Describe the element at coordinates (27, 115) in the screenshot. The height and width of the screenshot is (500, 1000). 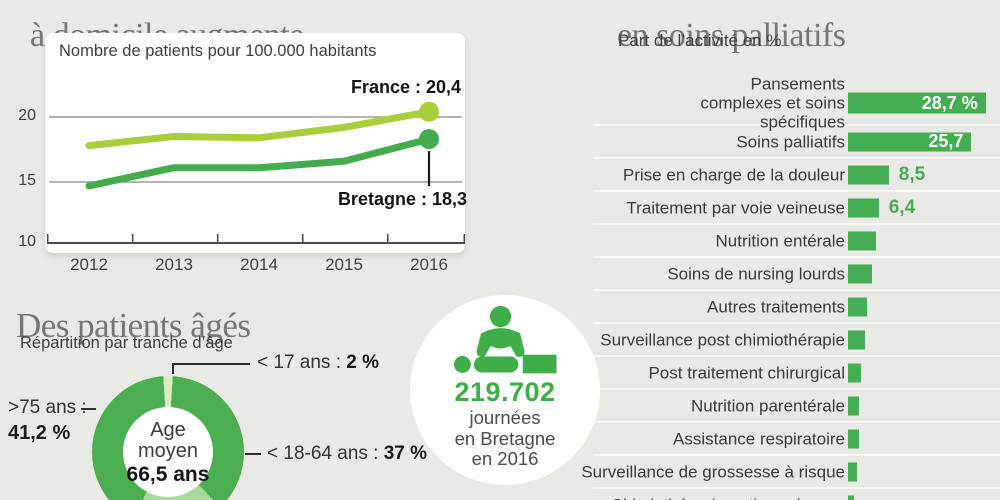
I see `y-tick-label: 20` at that location.